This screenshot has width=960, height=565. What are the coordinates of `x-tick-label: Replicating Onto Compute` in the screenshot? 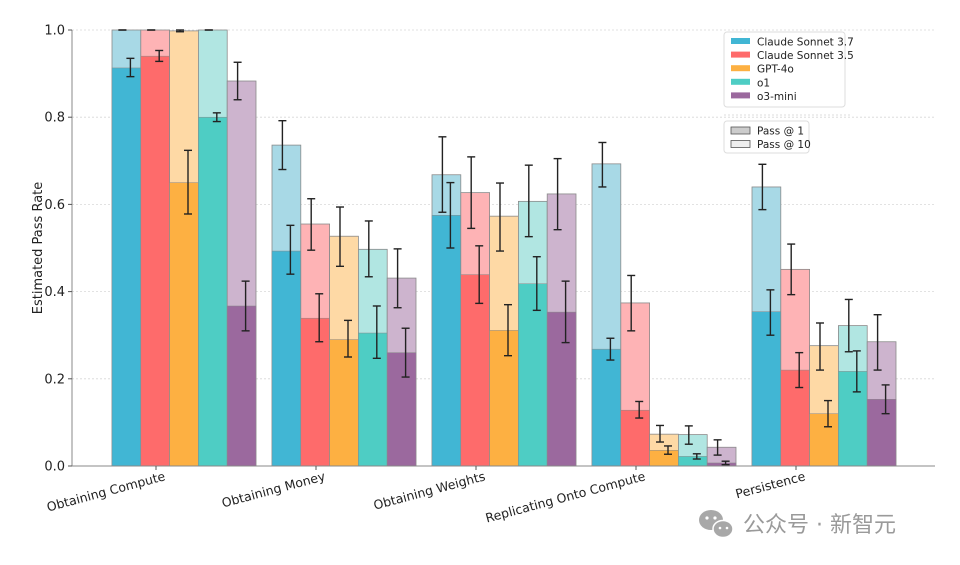 It's located at (565, 496).